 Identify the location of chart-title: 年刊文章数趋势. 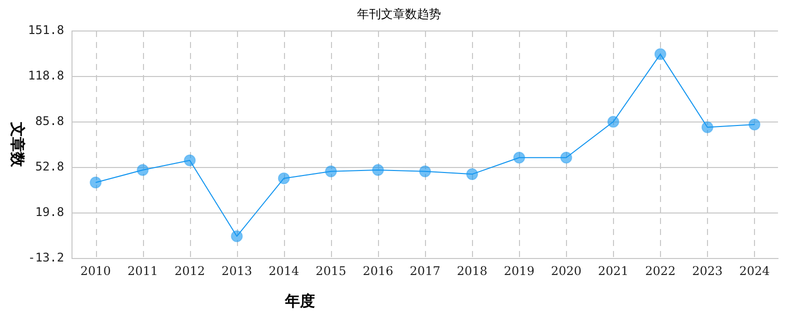
(399, 14).